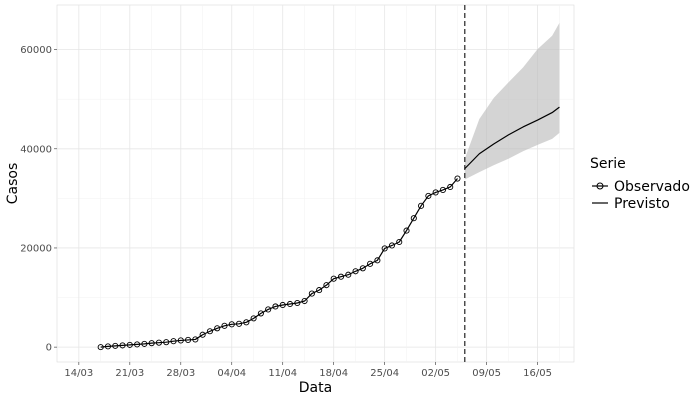 The height and width of the screenshot is (400, 700). I want to click on legend-label-observado: Observado, so click(652, 187).